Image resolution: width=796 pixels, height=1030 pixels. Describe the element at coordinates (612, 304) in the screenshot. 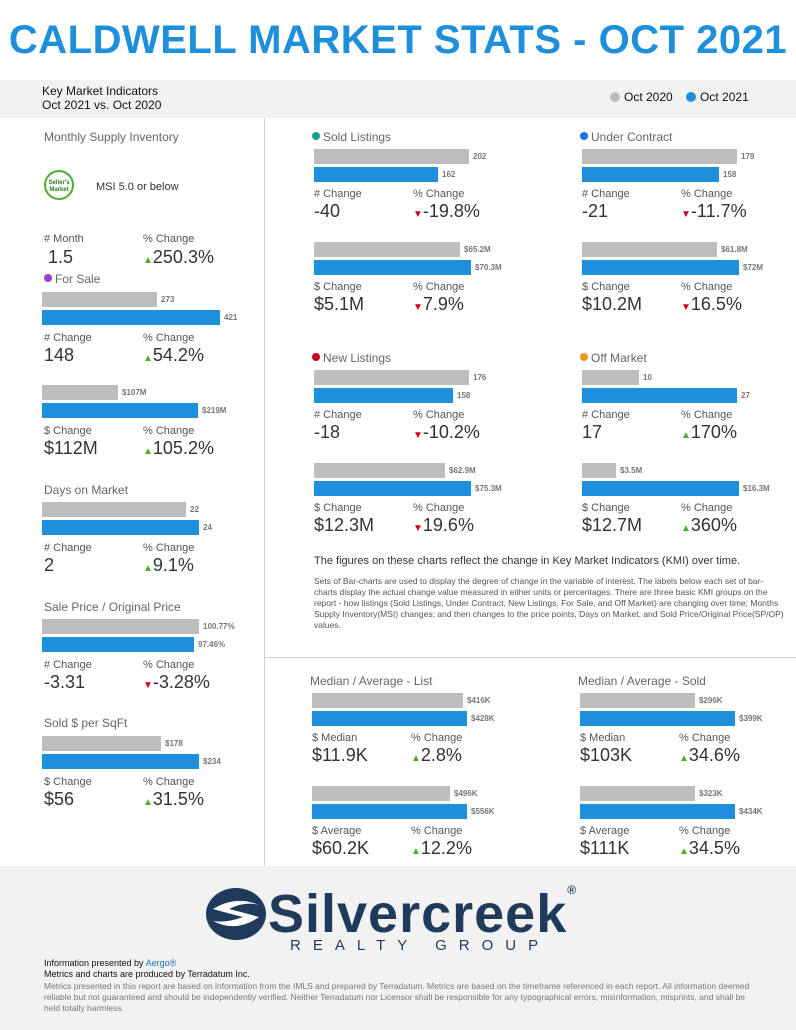

I see `under-contract-c2-change-value: $10.2M` at that location.